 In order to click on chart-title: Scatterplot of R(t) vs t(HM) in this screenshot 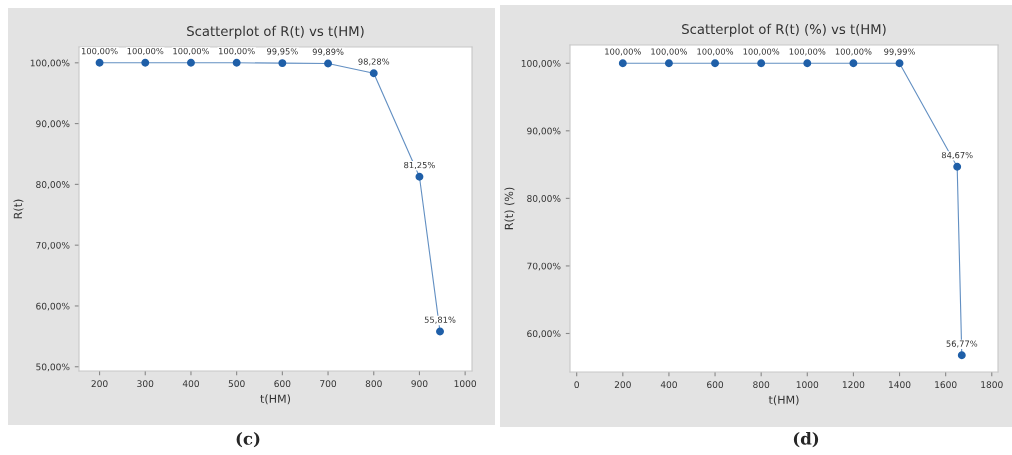, I will do `click(275, 32)`.